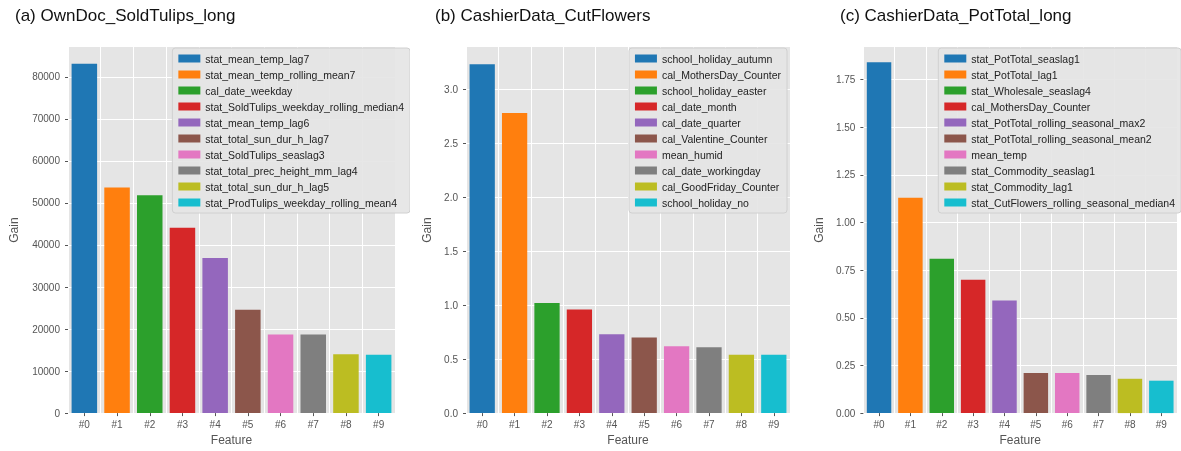 Image resolution: width=1181 pixels, height=451 pixels. Describe the element at coordinates (249, 90) in the screenshot. I see `legend-label: cal_date_weekday` at that location.